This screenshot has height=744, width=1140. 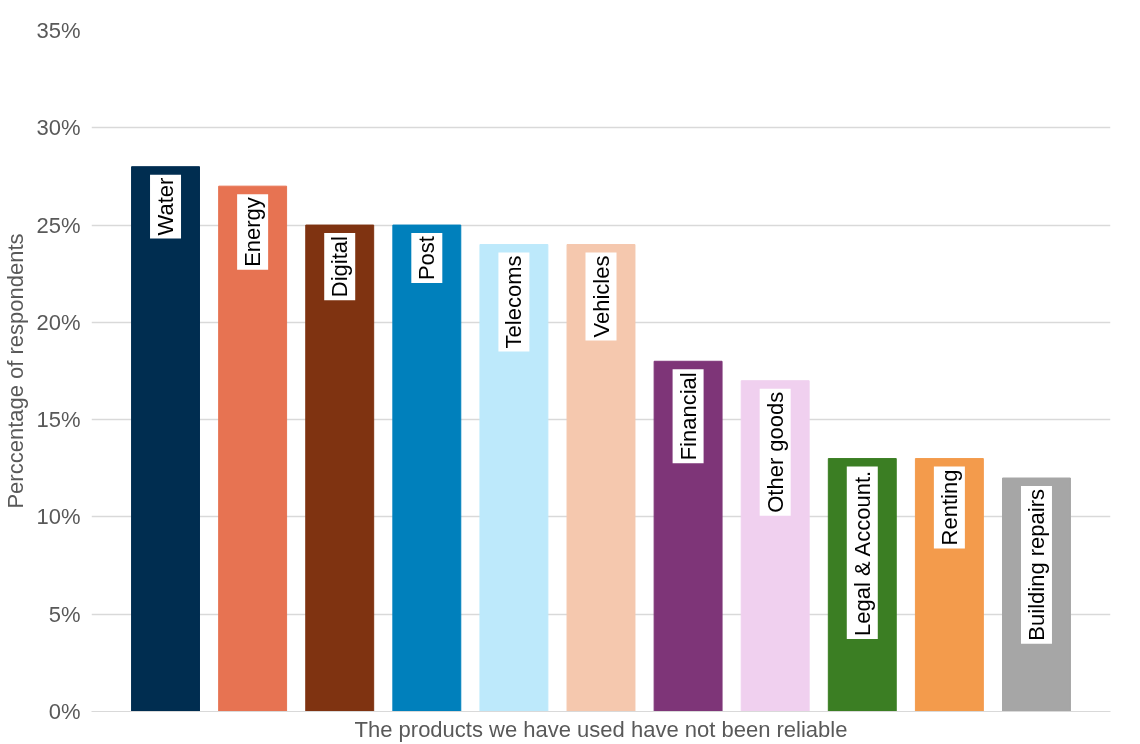 I want to click on x-tick-label: Vehicles, so click(x=601, y=296).